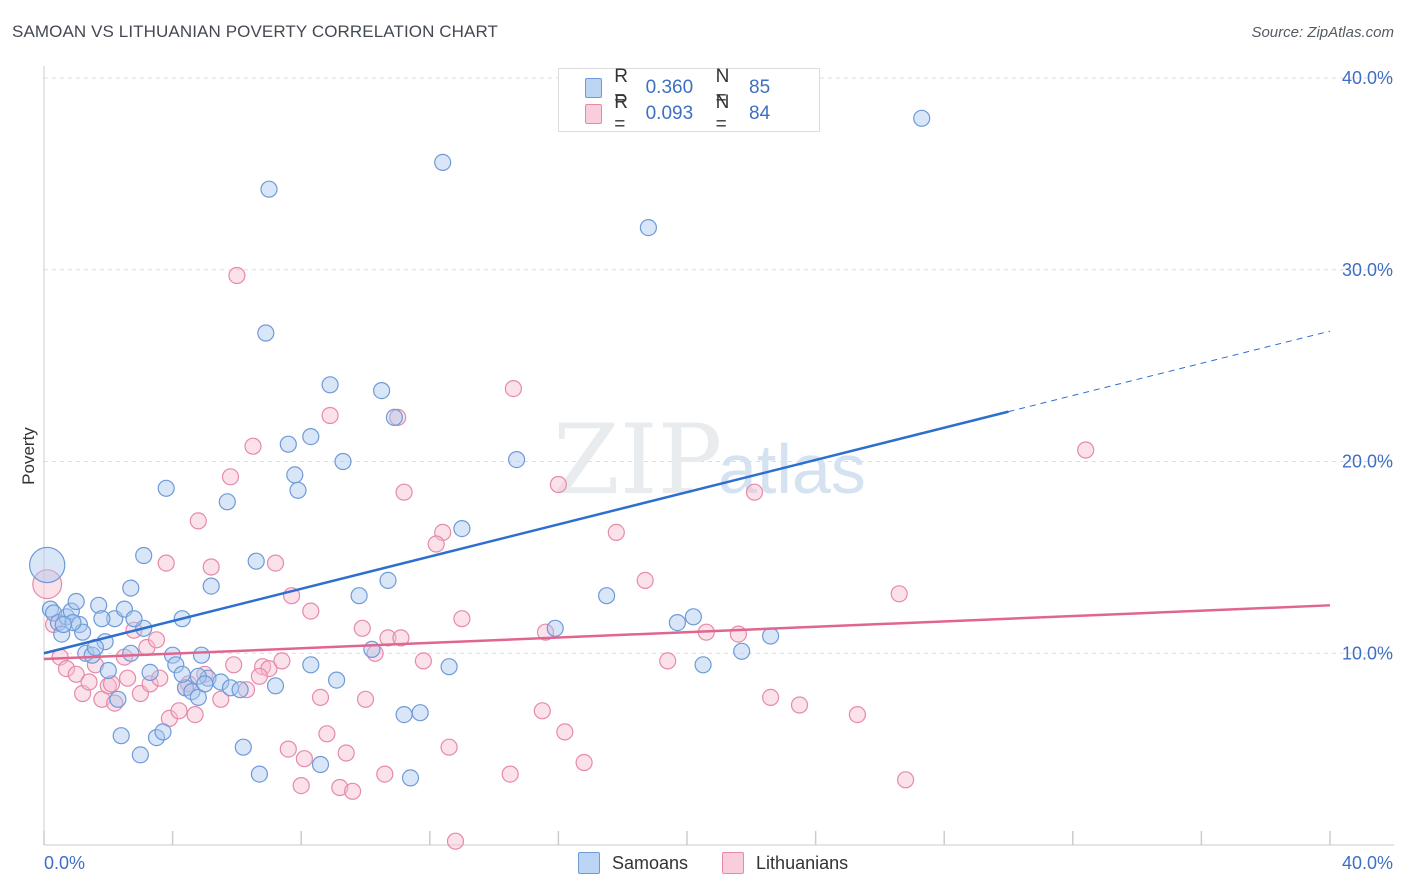  What do you see at coordinates (1367, 863) in the screenshot?
I see `x-tick-label: 40.0%` at bounding box center [1367, 863].